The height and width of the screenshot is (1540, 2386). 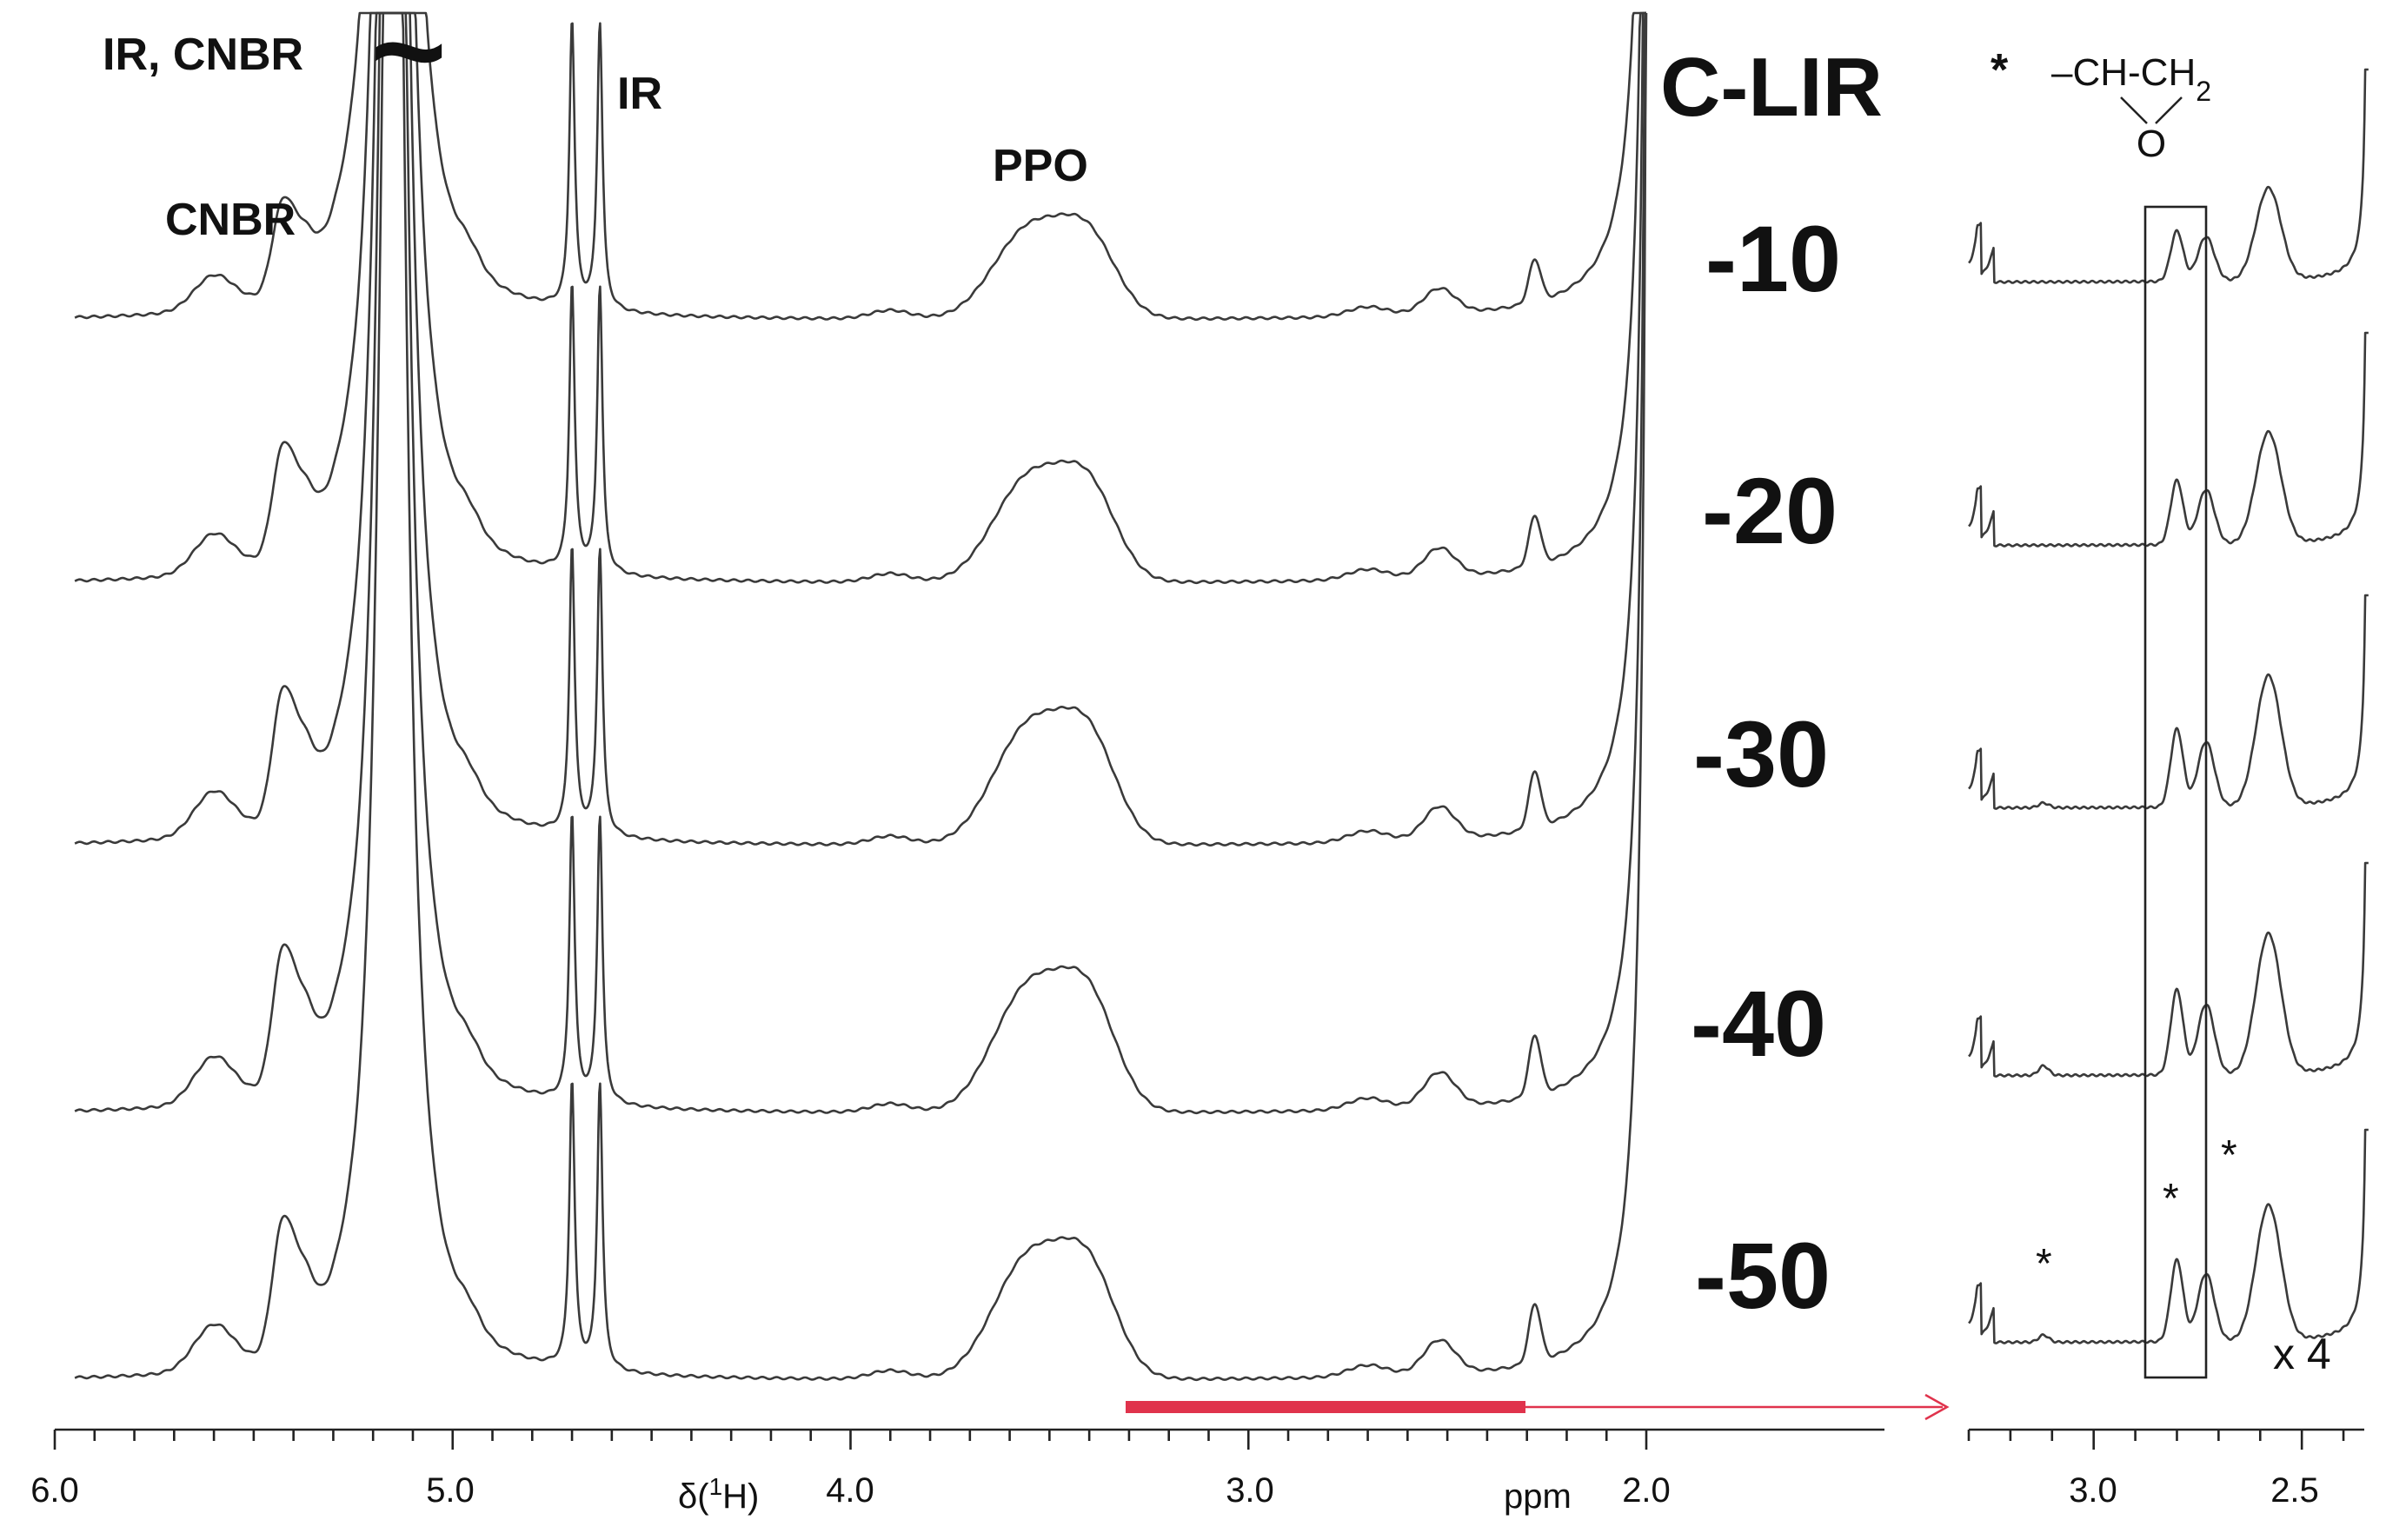 I want to click on inset-scale-label: x 4, so click(x=2302, y=1354).